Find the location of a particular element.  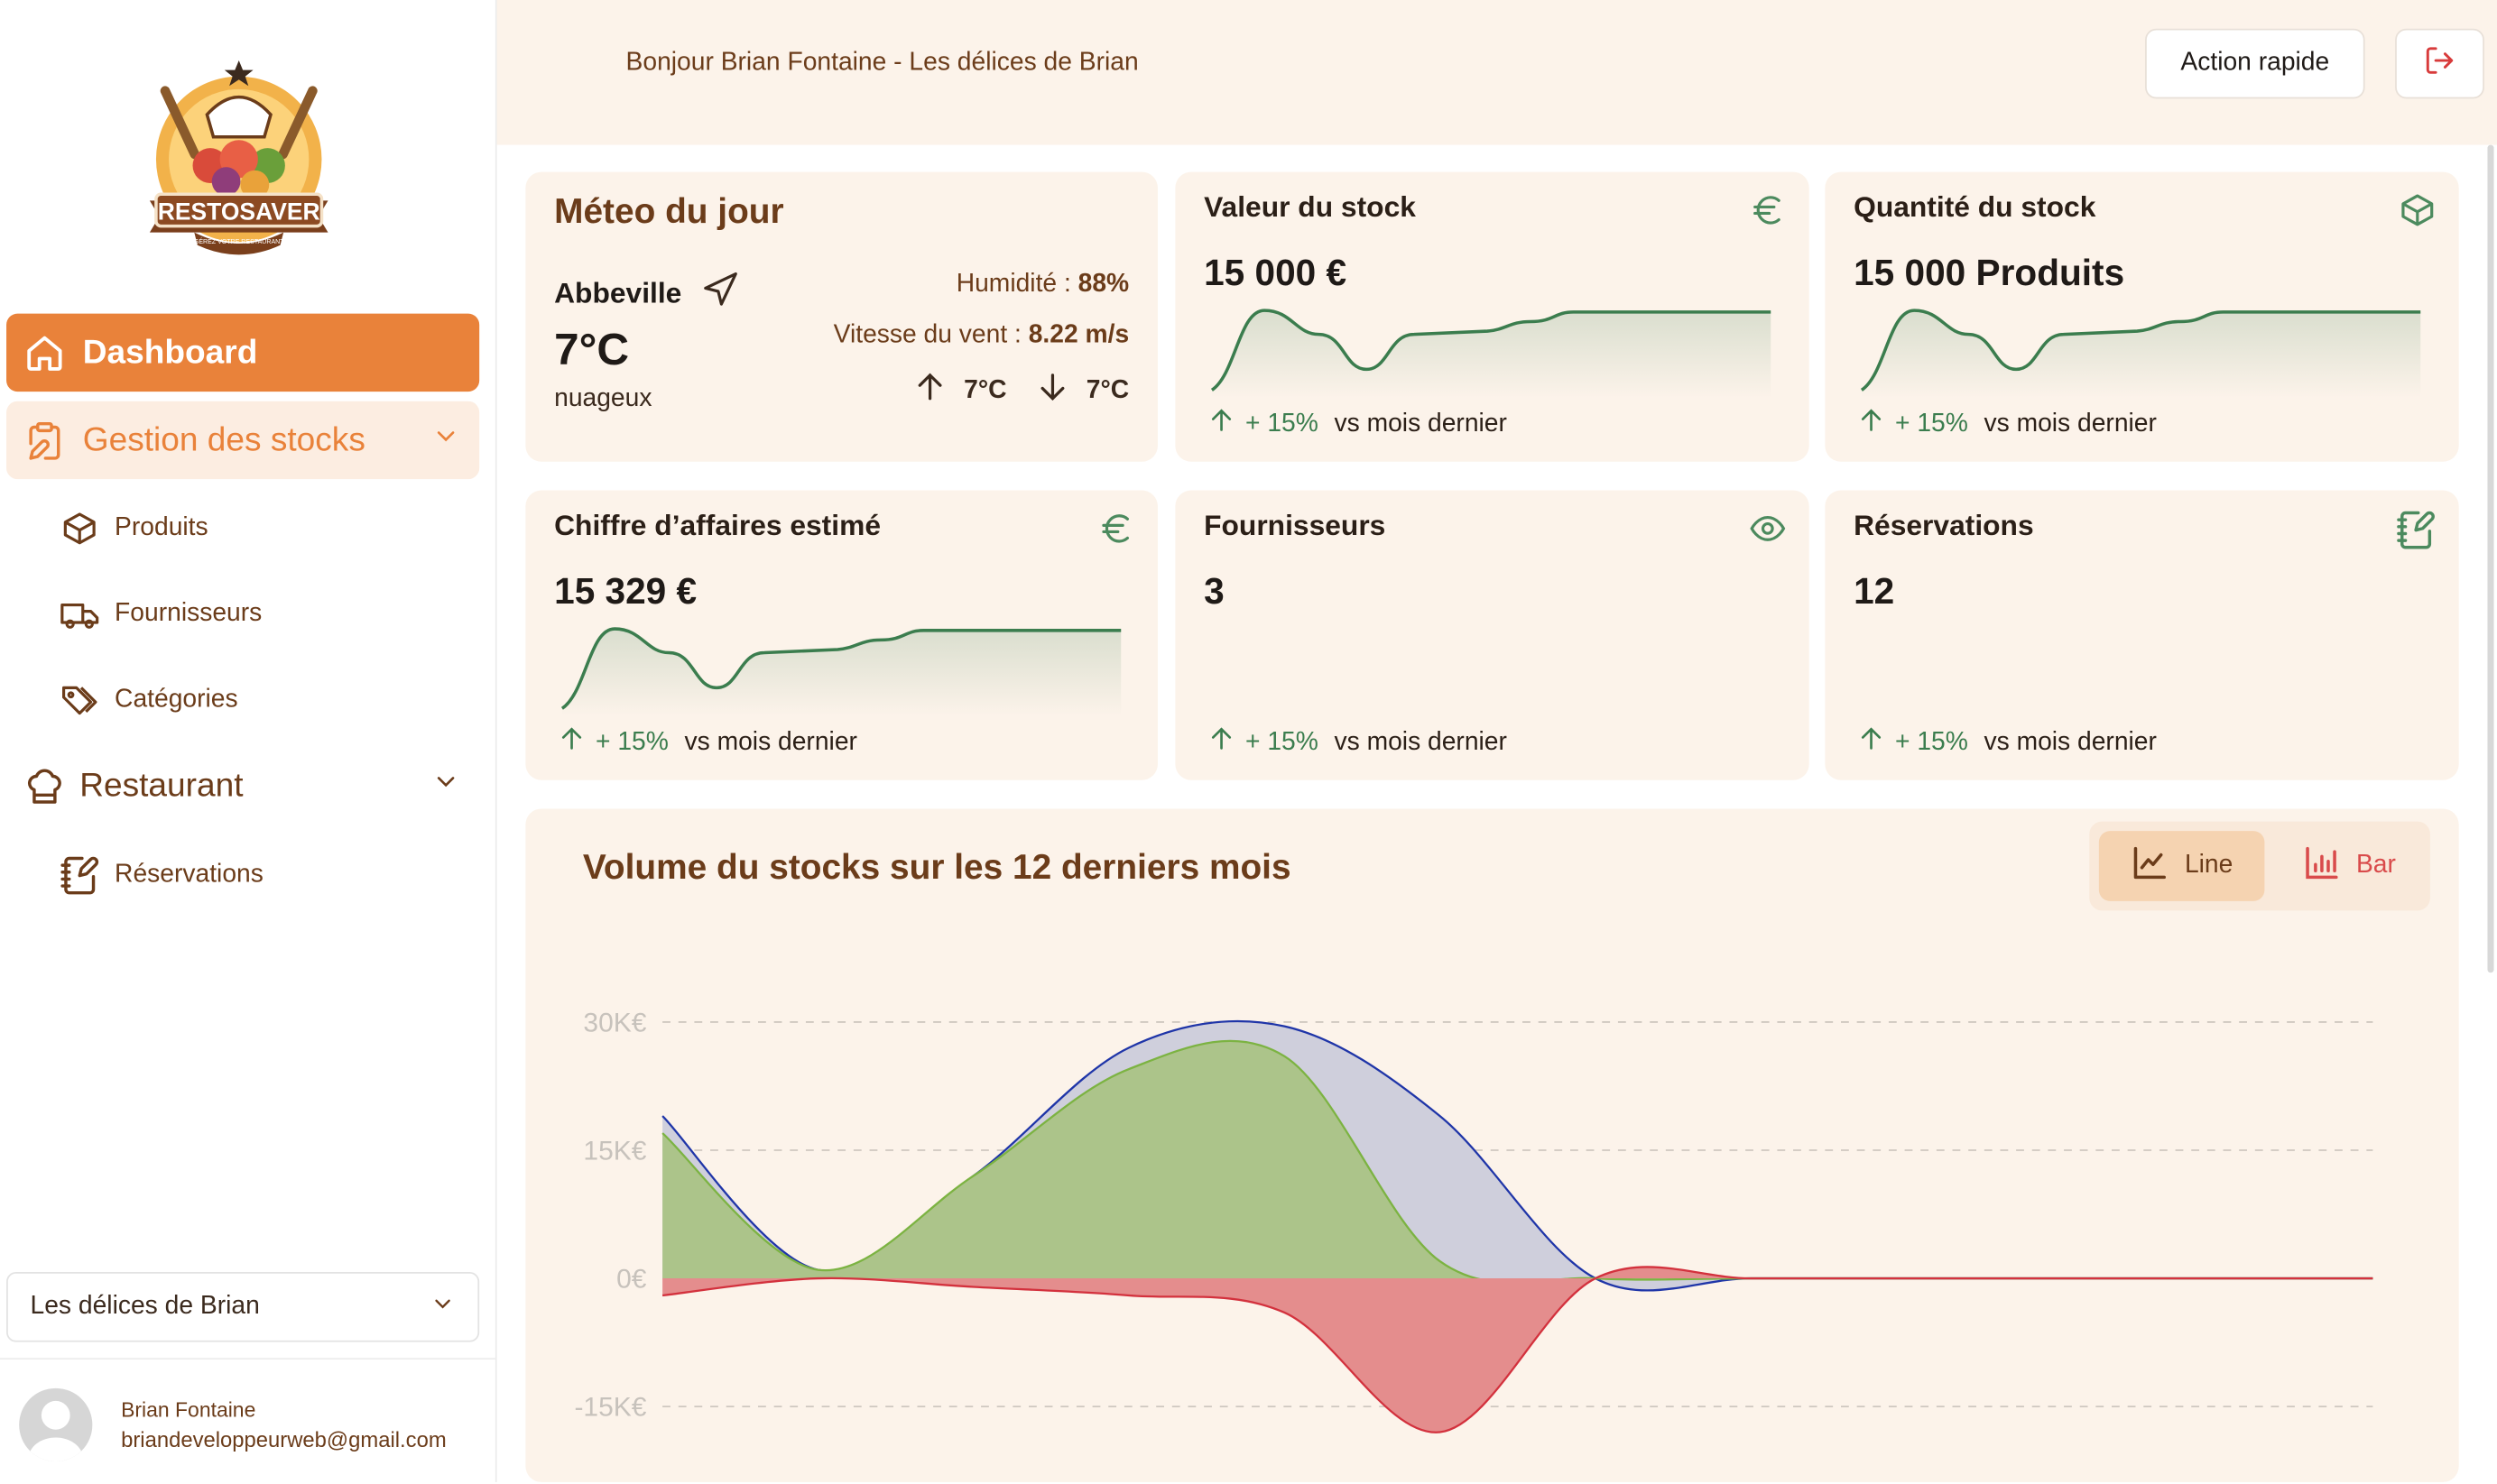

sidebar-item-label: Fournisseurs is located at coordinates (188, 614).